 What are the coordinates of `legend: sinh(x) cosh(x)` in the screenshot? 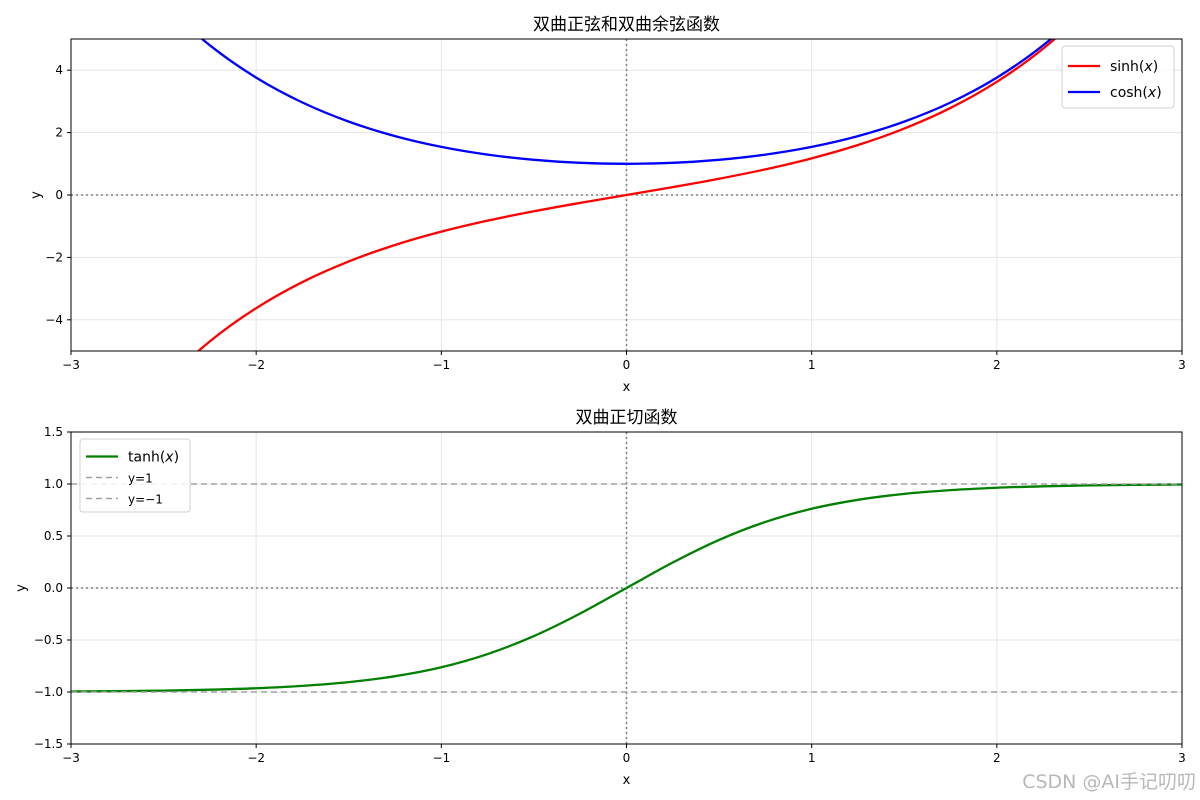 It's located at (1118, 77).